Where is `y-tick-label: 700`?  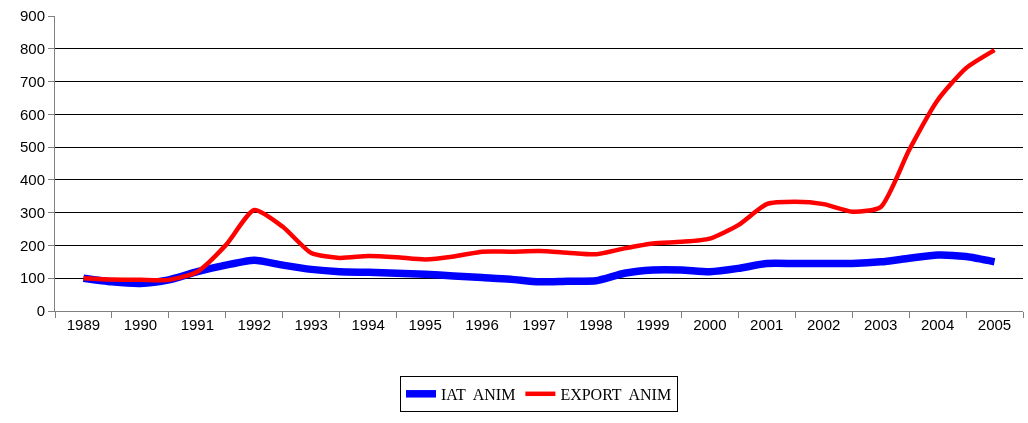 y-tick-label: 700 is located at coordinates (32, 81).